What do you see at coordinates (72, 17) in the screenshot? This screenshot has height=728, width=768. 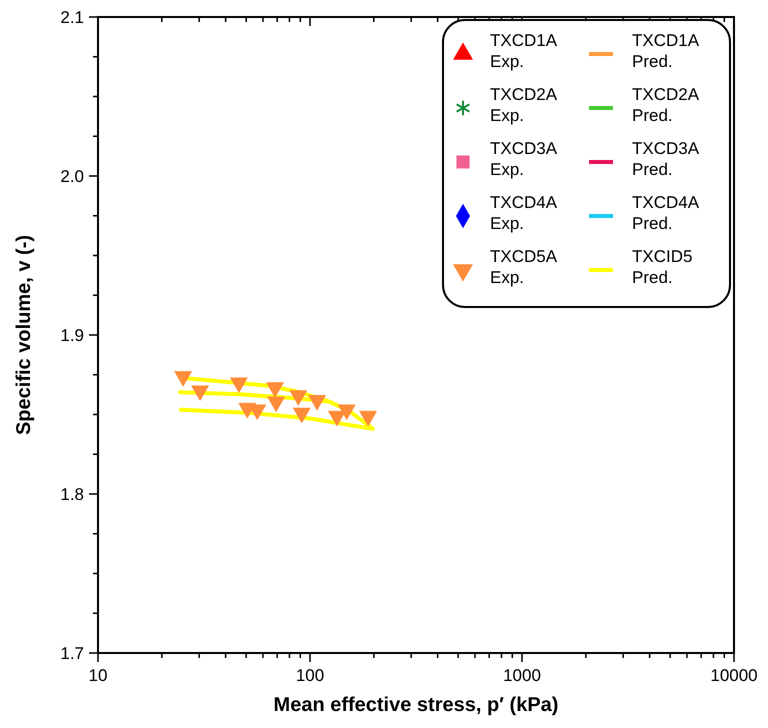 I see `y-tick-label: 2.1` at bounding box center [72, 17].